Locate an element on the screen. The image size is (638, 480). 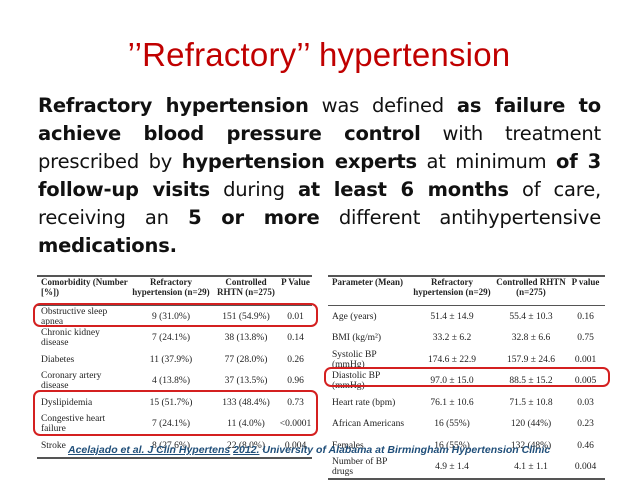
table-cell: 0.46 is located at coordinates (585, 445).